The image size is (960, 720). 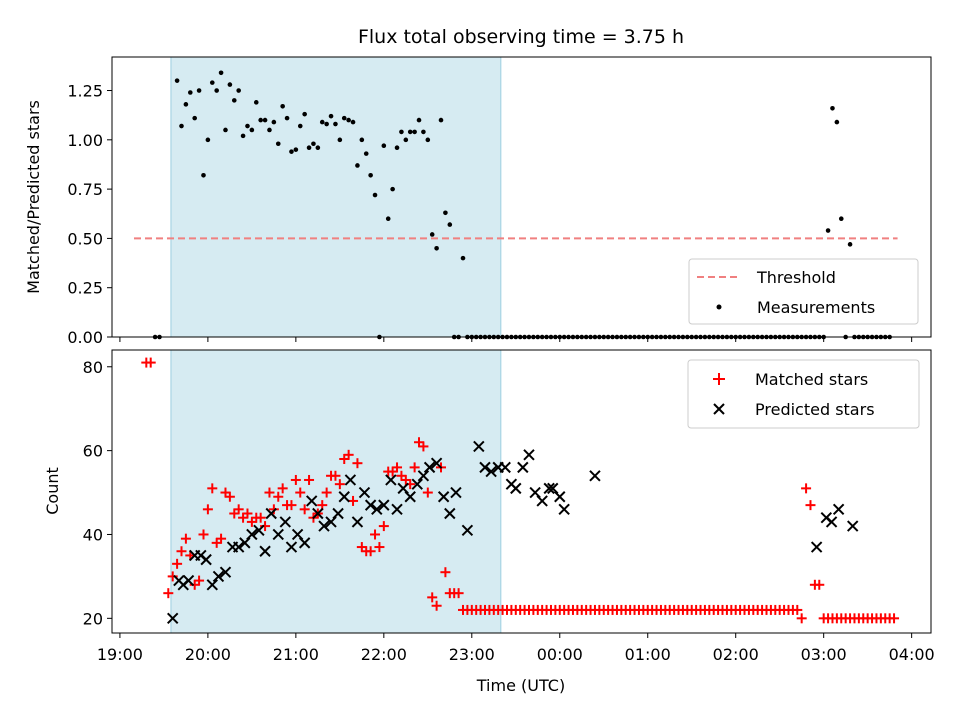 What do you see at coordinates (912, 654) in the screenshot?
I see `xtick-label: 04:00` at bounding box center [912, 654].